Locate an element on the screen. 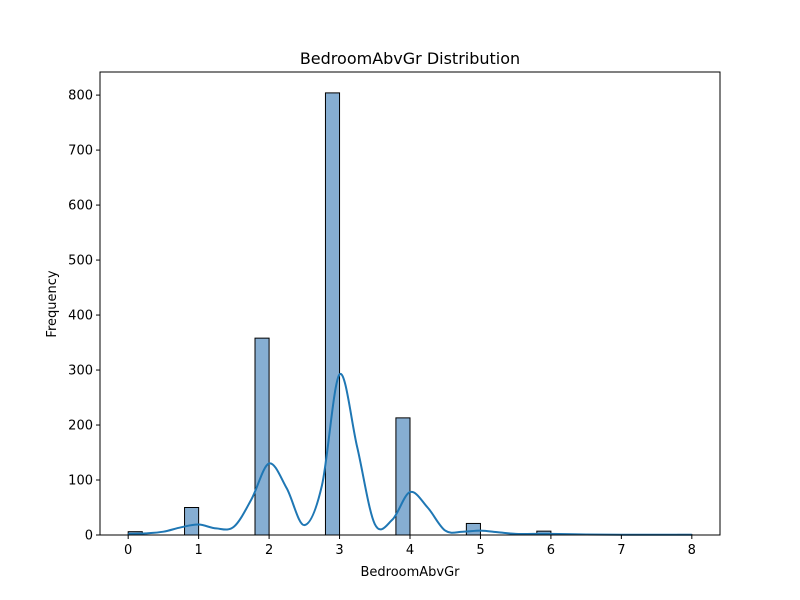 The height and width of the screenshot is (600, 800). x-tick-label-3: 3 is located at coordinates (339, 550).